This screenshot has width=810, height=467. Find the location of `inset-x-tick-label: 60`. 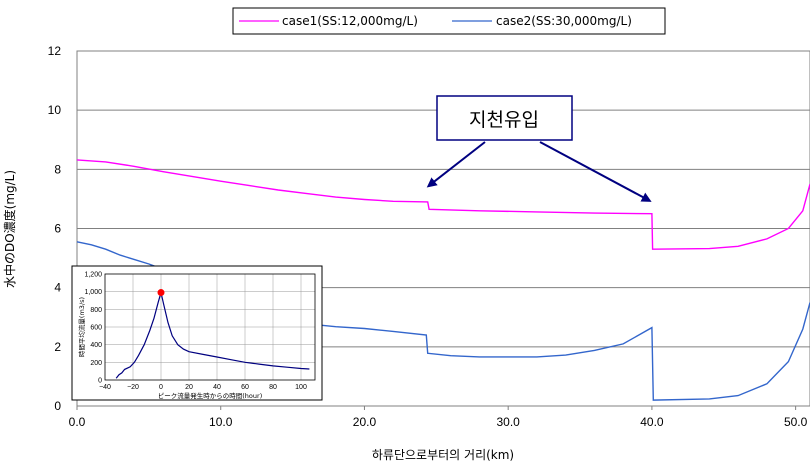

inset-x-tick-label: 60 is located at coordinates (245, 387).